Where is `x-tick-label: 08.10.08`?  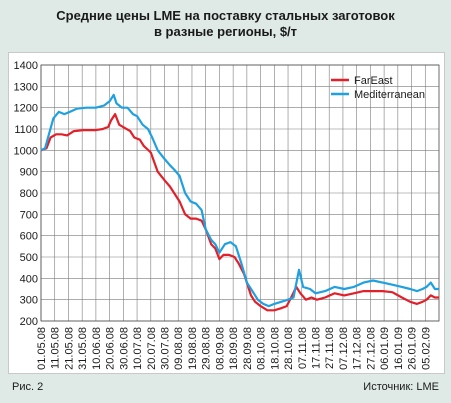
x-tick-label: 08.10.08 is located at coordinates (262, 348).